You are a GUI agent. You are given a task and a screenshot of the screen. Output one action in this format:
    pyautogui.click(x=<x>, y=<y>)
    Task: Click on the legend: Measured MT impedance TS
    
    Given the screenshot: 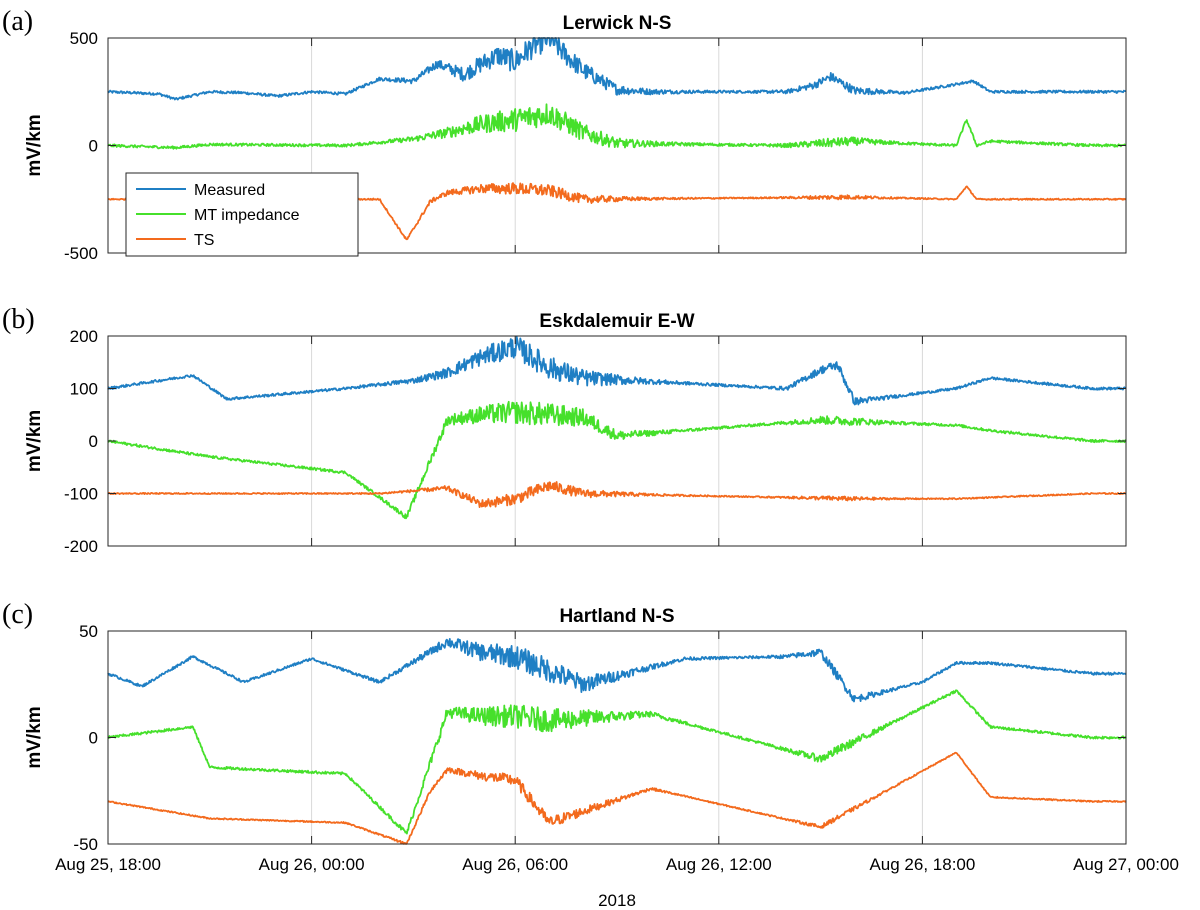 What is the action you would take?
    pyautogui.click(x=242, y=214)
    